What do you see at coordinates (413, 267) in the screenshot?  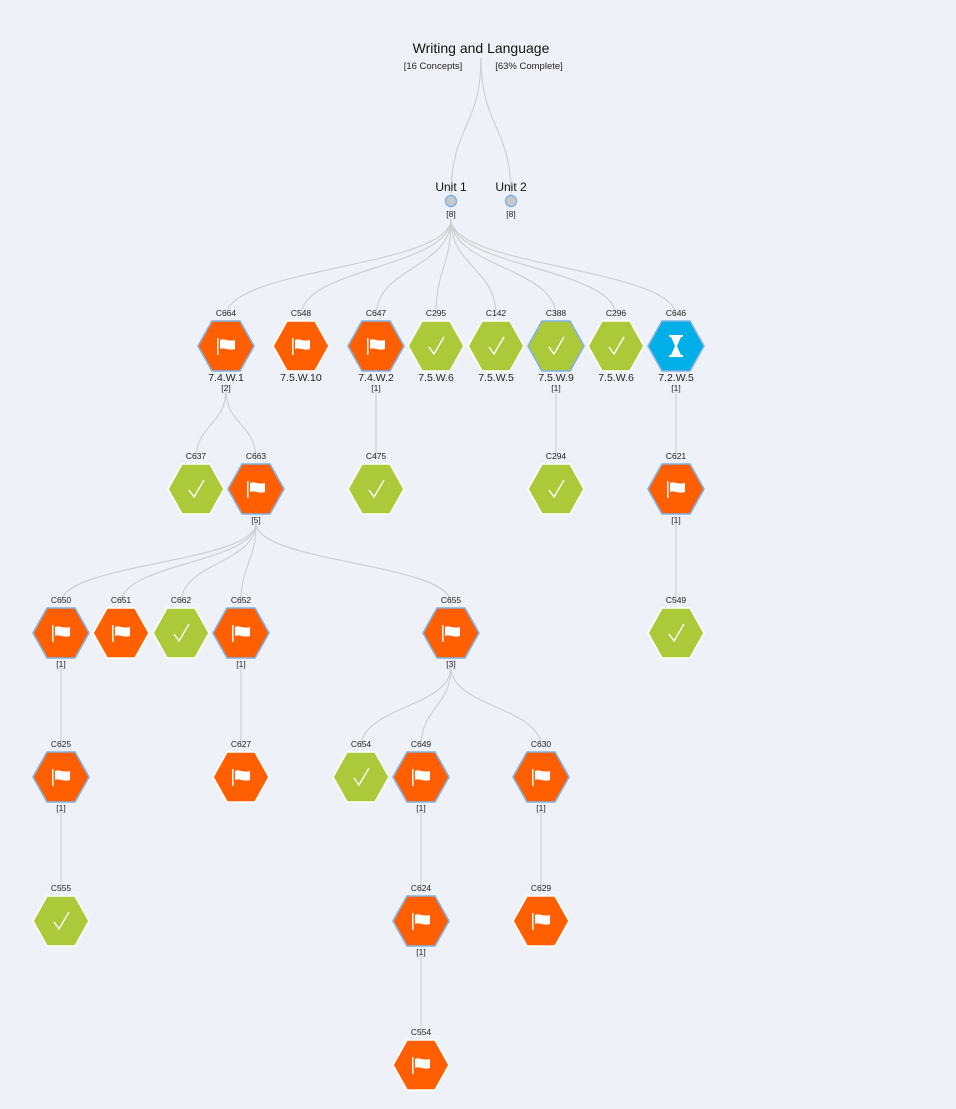 I see `edge-u1-C647` at bounding box center [413, 267].